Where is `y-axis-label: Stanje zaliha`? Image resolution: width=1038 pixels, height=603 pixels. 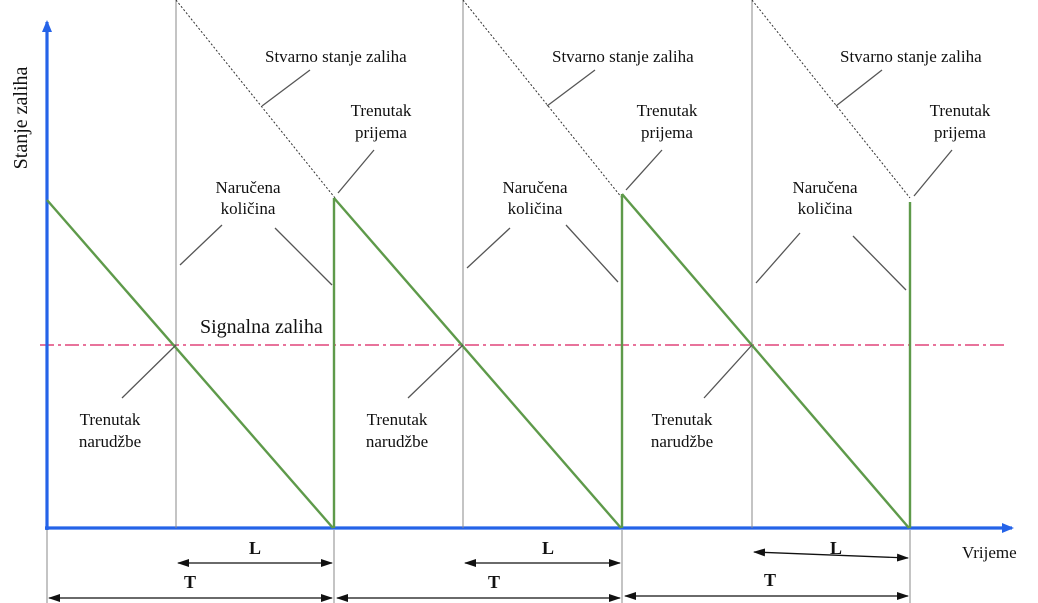
y-axis-label: Stanje zaliha is located at coordinates (21, 118).